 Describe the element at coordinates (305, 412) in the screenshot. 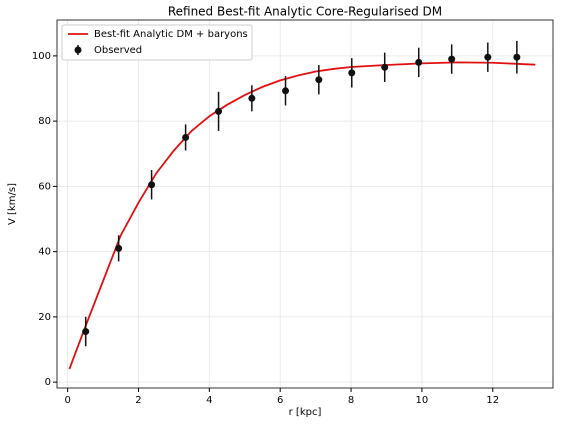

I see `x-axis-label: r [kpc]` at that location.